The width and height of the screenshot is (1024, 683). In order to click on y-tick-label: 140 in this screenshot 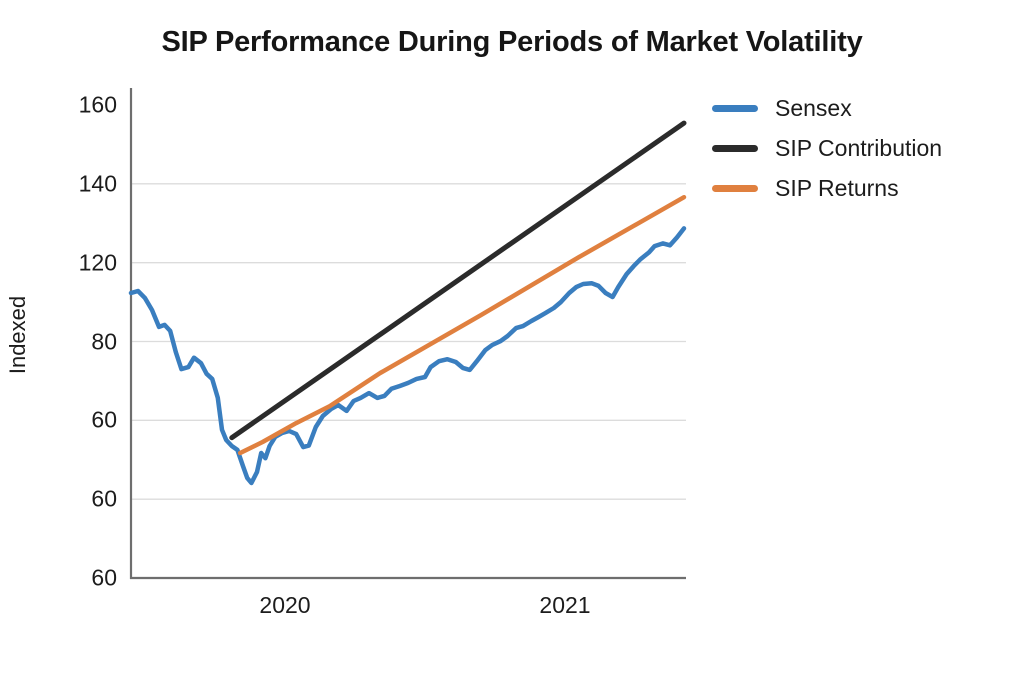, I will do `click(97, 183)`.